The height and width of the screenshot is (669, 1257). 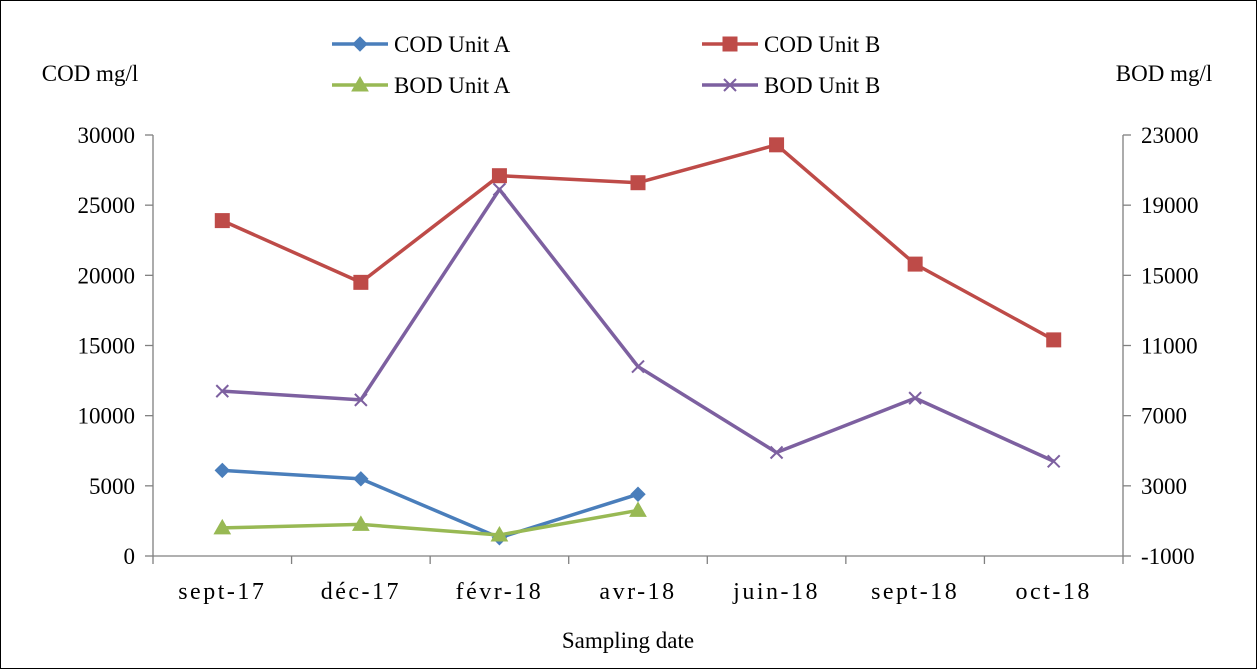 I want to click on series-bod-unit-a, so click(x=430, y=521).